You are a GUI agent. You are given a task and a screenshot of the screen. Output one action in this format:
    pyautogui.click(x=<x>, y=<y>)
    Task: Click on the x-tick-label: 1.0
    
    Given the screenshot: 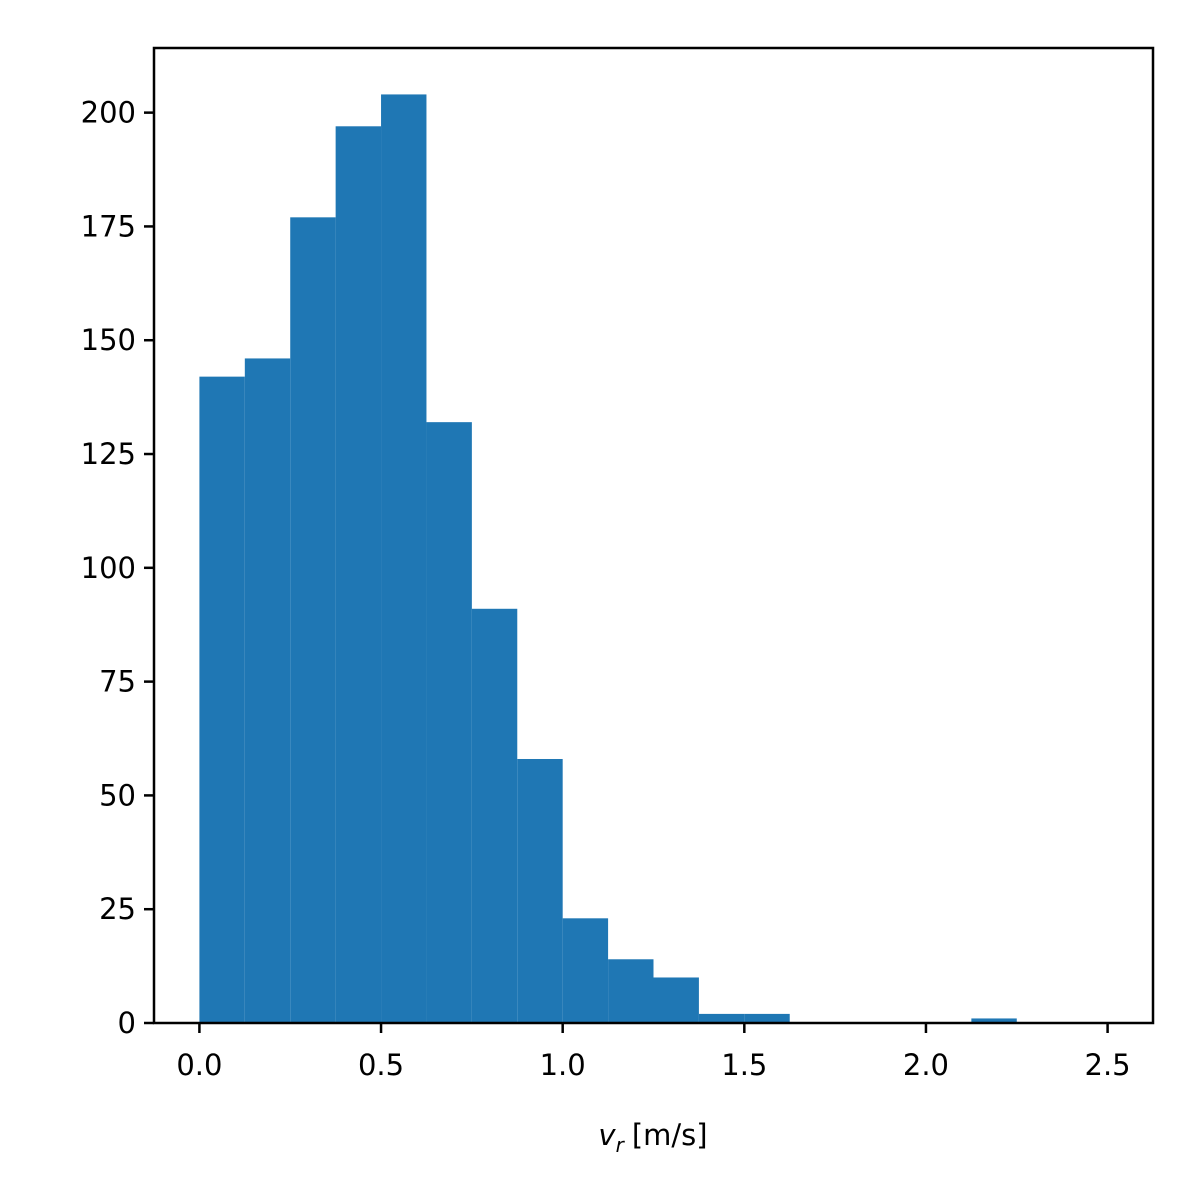 What is the action you would take?
    pyautogui.click(x=563, y=1065)
    